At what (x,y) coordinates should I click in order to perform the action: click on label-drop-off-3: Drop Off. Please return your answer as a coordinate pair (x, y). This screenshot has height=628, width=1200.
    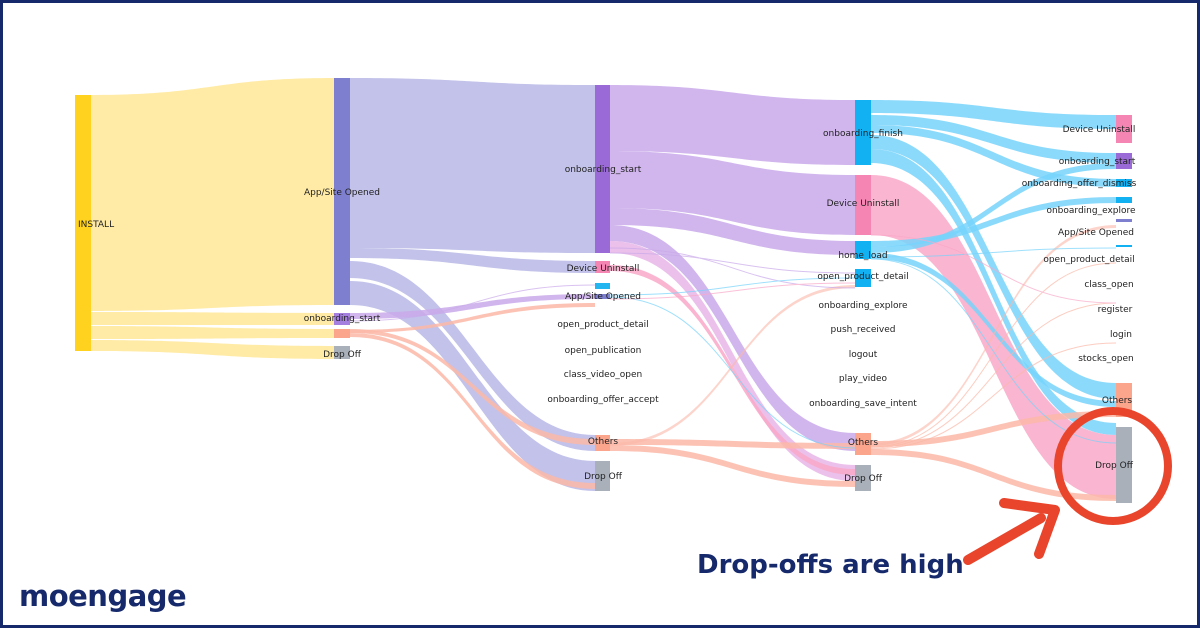
    Looking at the image, I should click on (863, 479).